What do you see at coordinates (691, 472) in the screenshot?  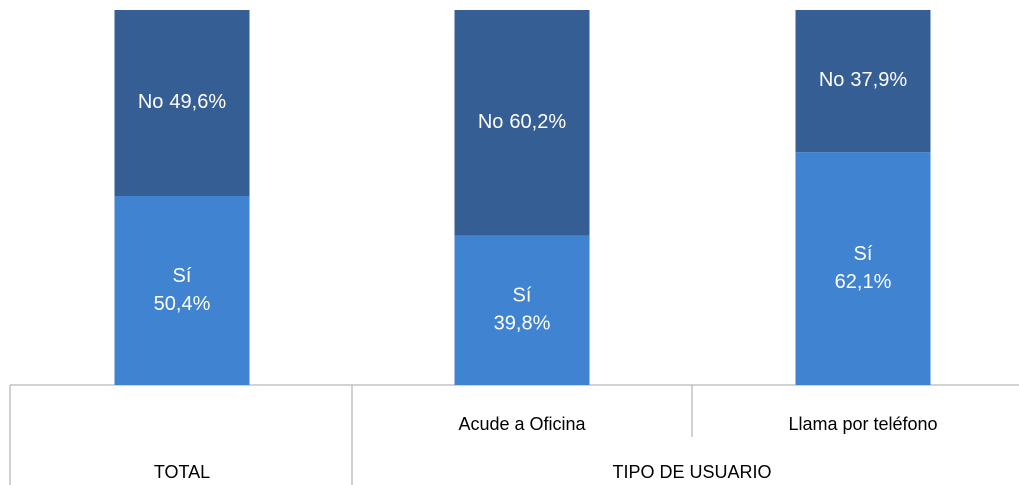 I see `group-label: TIPO DE USUARIO` at bounding box center [691, 472].